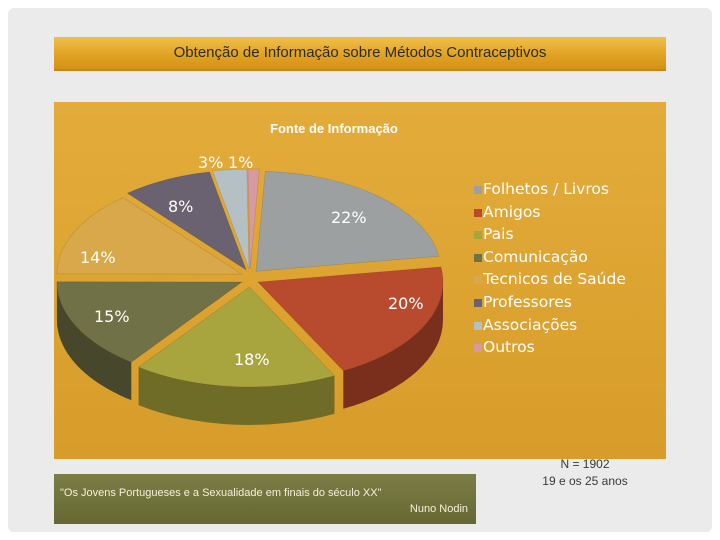 The width and height of the screenshot is (720, 540). I want to click on pie-slice-associacoes, so click(231, 219).